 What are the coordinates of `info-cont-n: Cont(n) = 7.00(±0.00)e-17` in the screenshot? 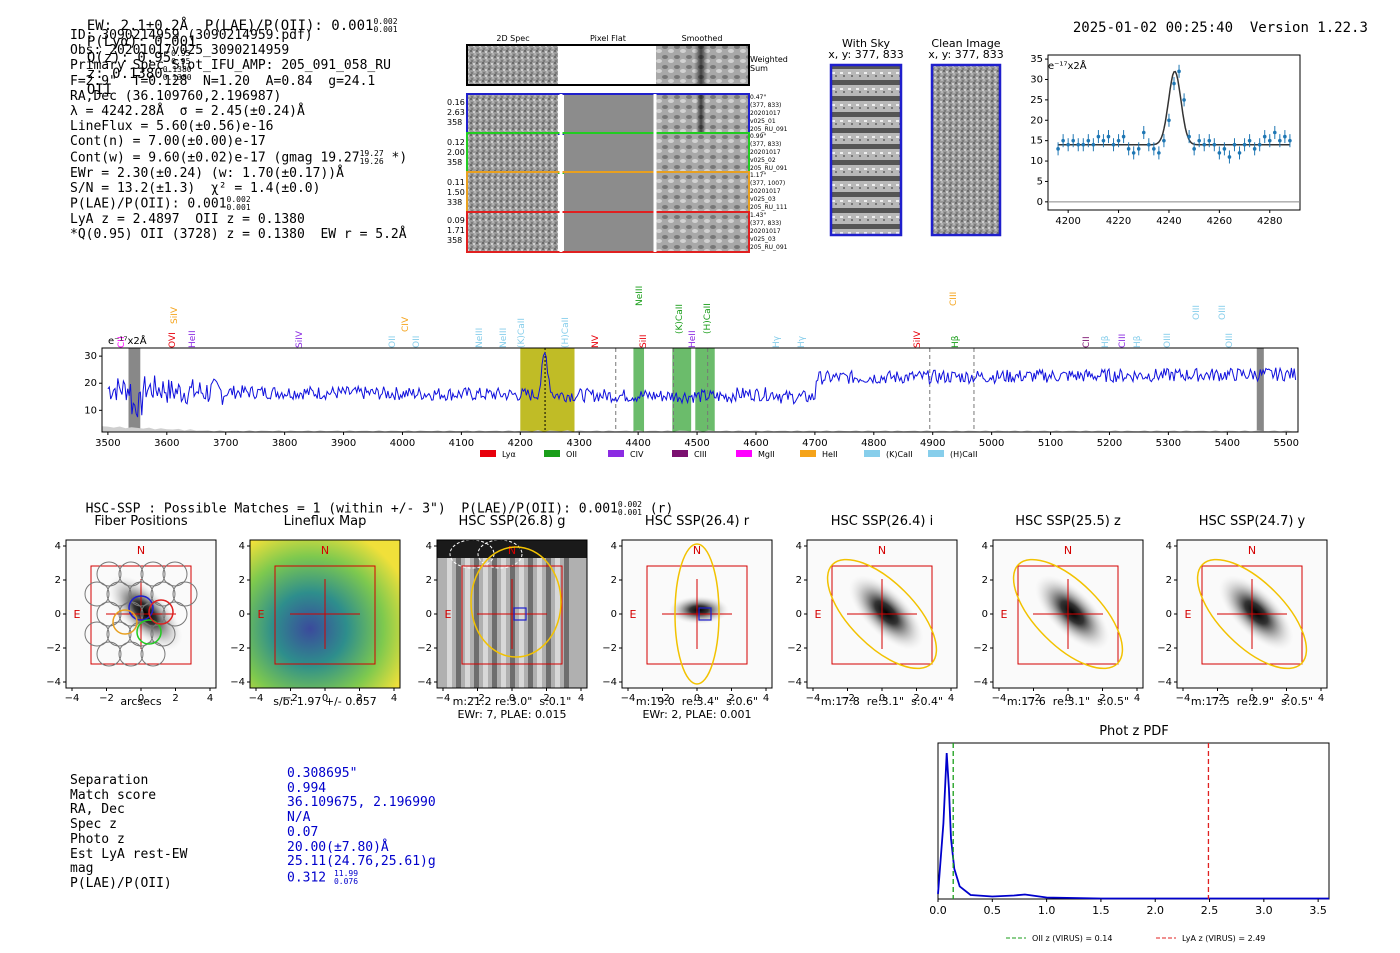 It's located at (168, 142).